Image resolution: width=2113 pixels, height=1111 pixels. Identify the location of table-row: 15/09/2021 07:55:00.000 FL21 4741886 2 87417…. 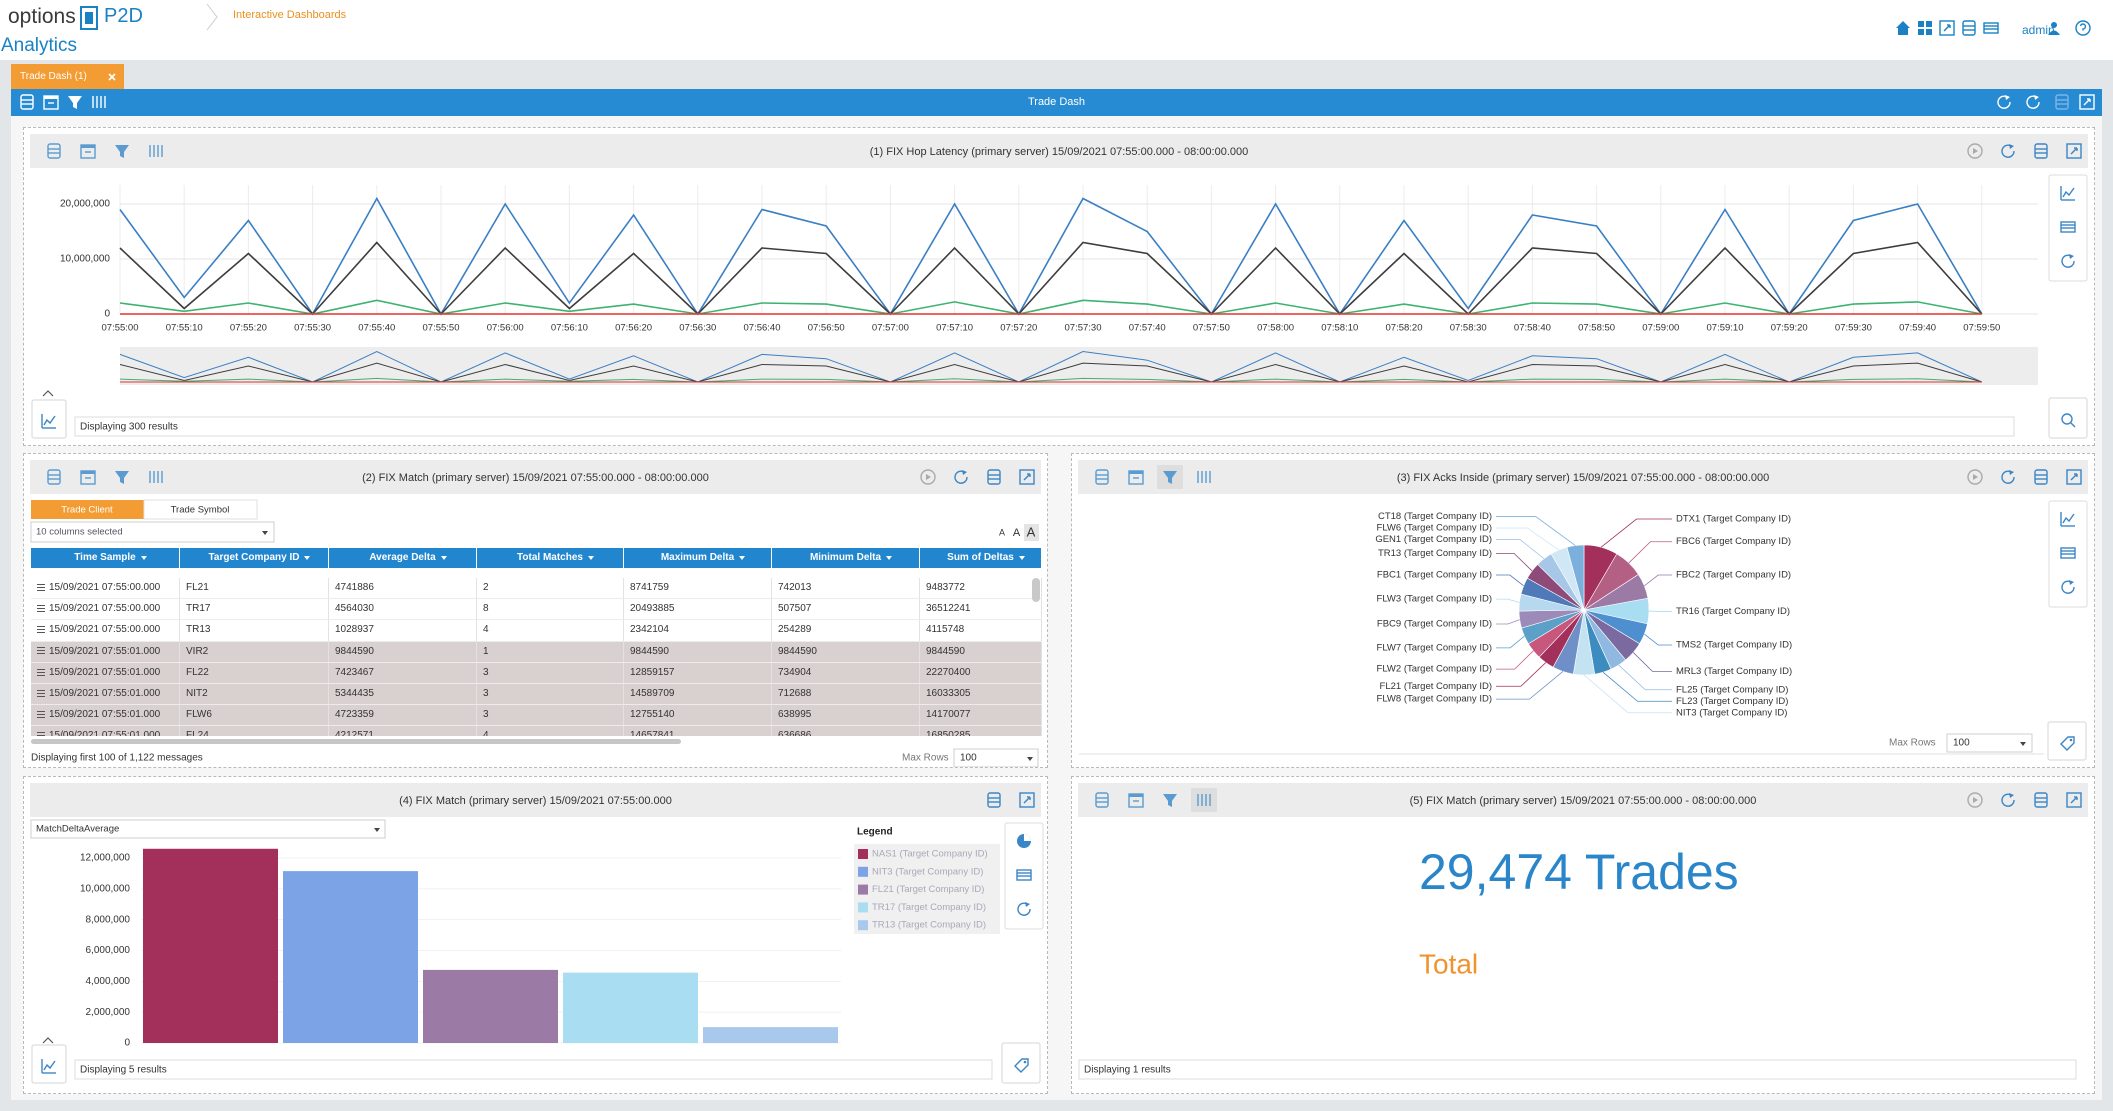
(536, 589).